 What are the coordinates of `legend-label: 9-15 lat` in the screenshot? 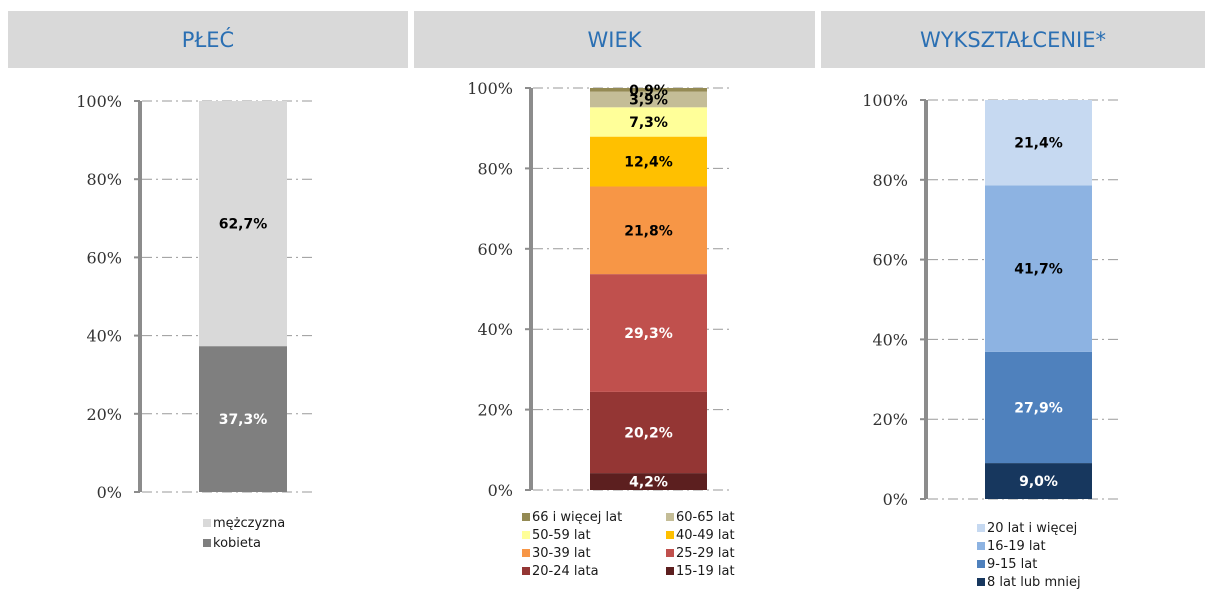 It's located at (1012, 564).